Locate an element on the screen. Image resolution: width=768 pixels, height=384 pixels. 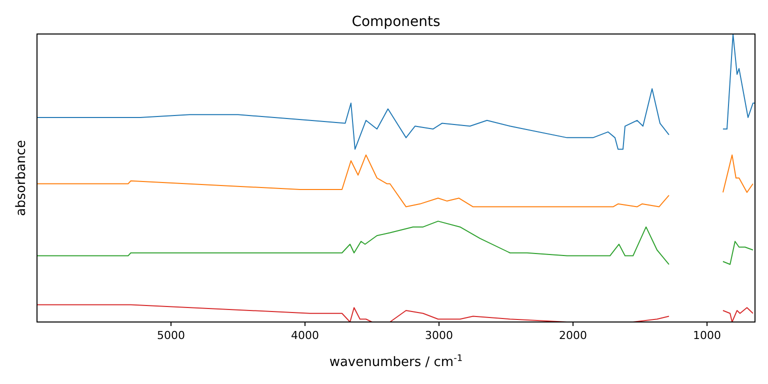
y-axis-title: absorbance is located at coordinates (21, 178).